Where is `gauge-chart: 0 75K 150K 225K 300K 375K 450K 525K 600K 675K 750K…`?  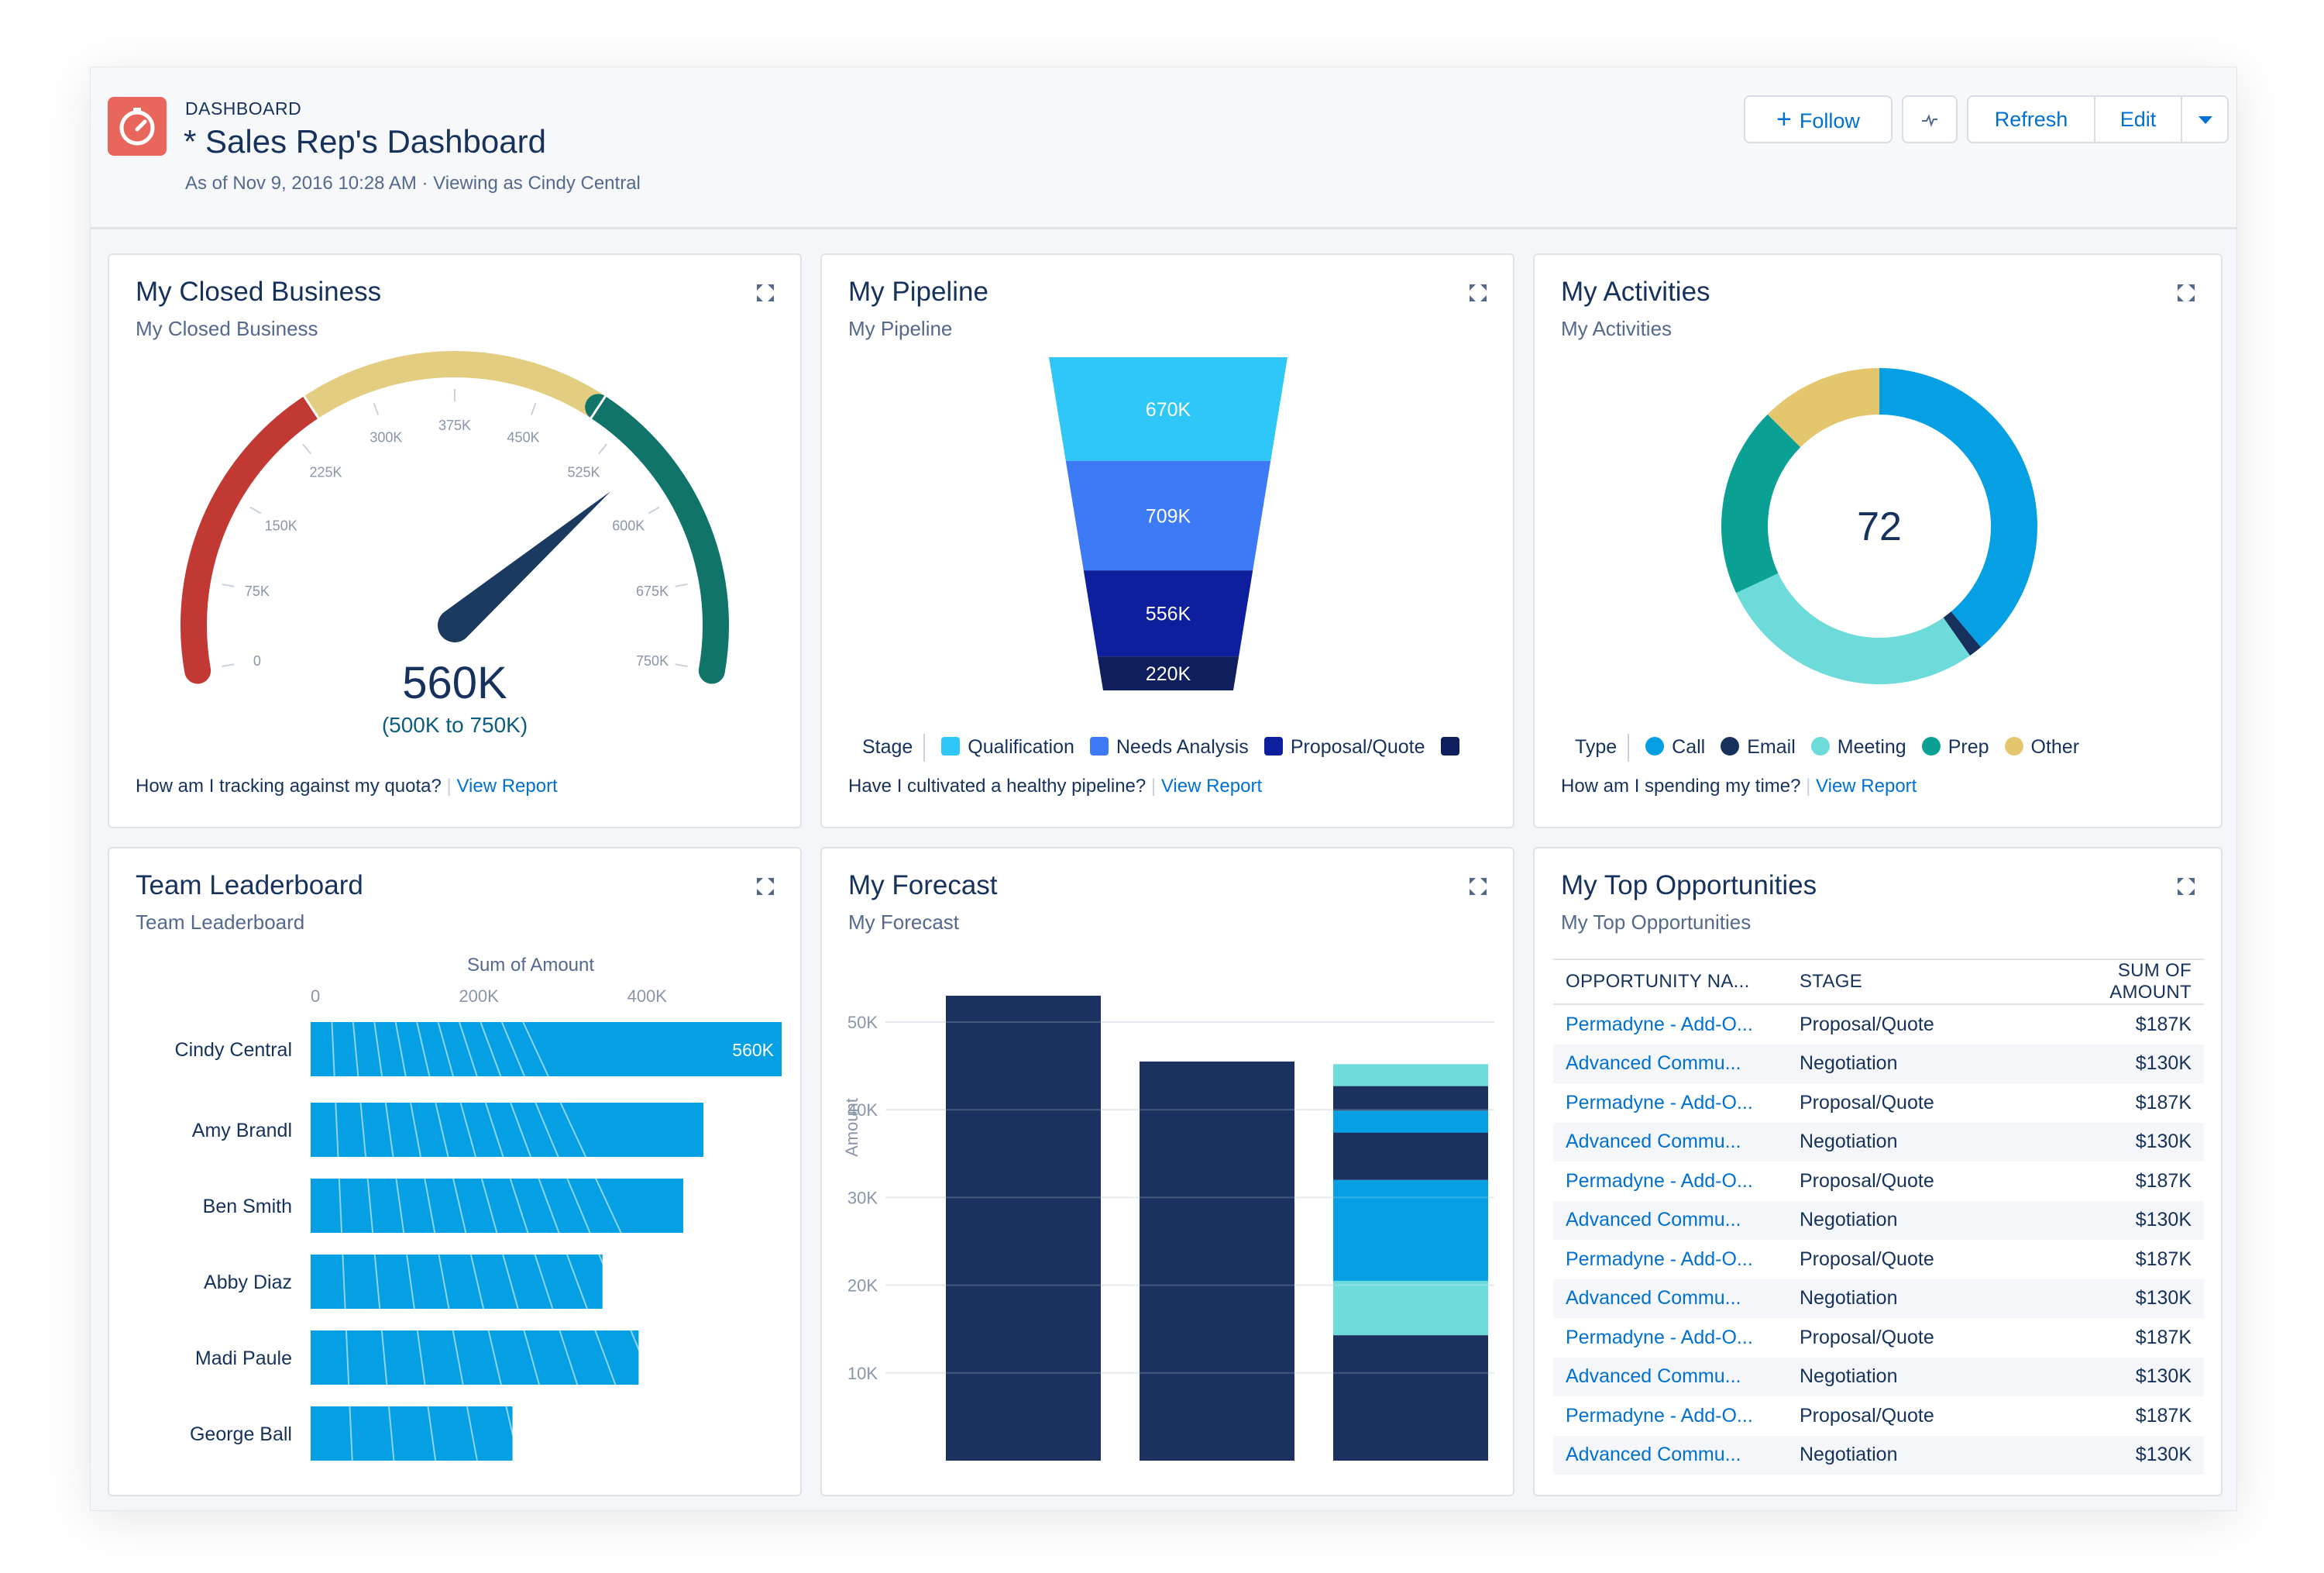
gauge-chart: 0 75K 150K 225K 300K 375K 450K 525K 600K 675K 750K… is located at coordinates (454, 544).